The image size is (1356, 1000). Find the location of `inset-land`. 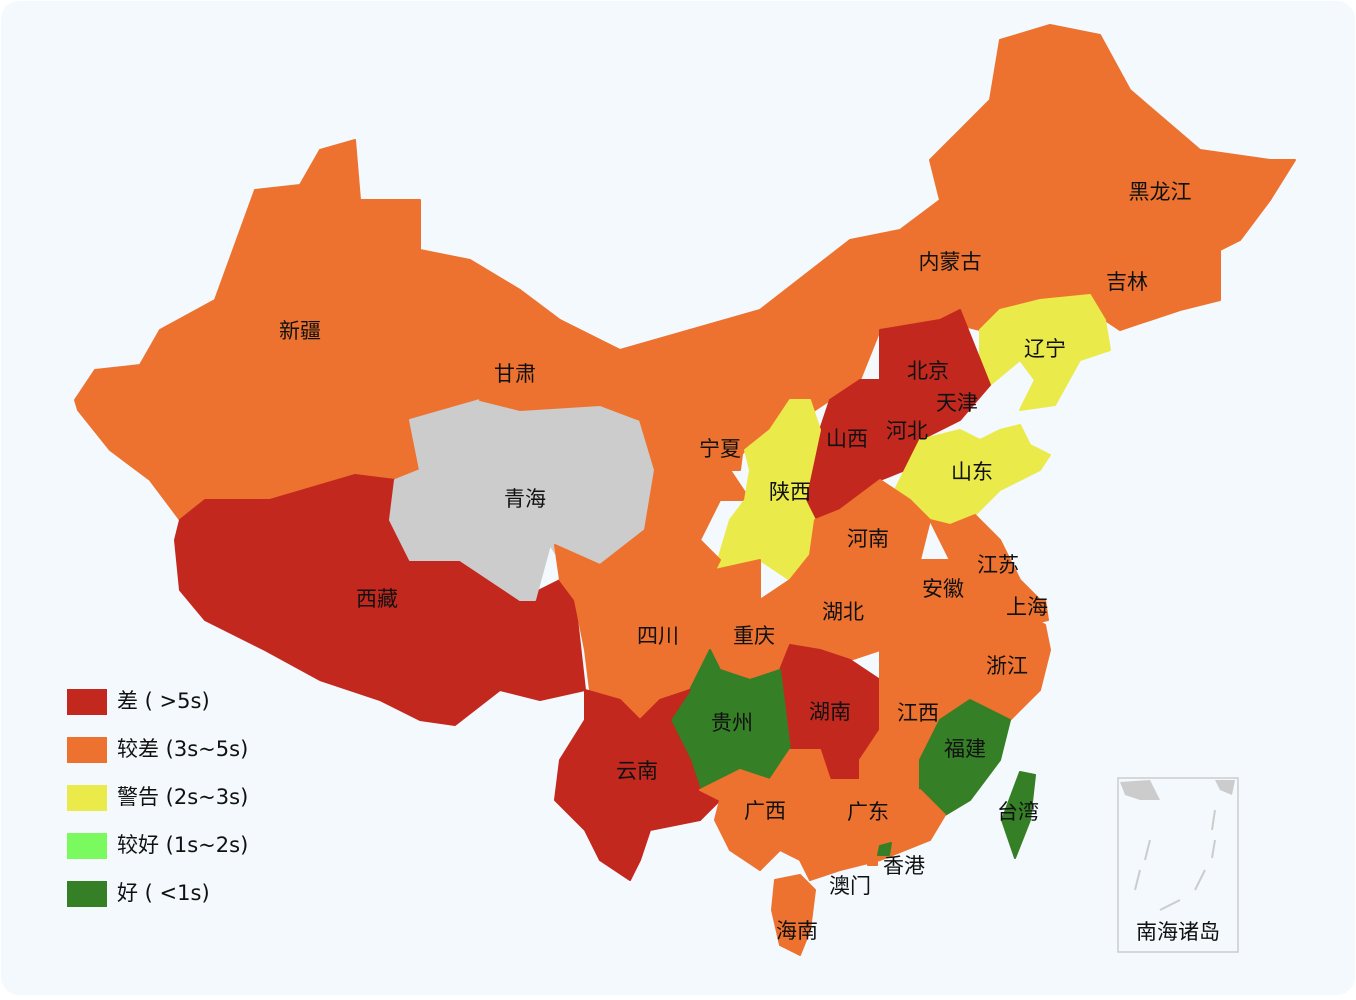

inset-land is located at coordinates (1177, 790).